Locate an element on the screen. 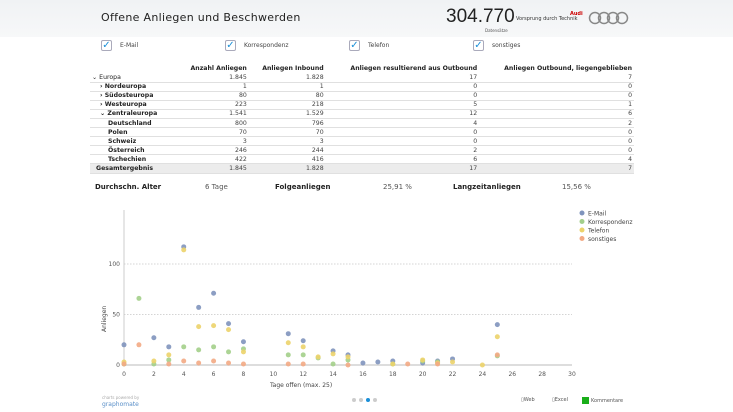 Image resolution: width=733 pixels, height=412 pixels. comments-button: Kommentare is located at coordinates (602, 400).